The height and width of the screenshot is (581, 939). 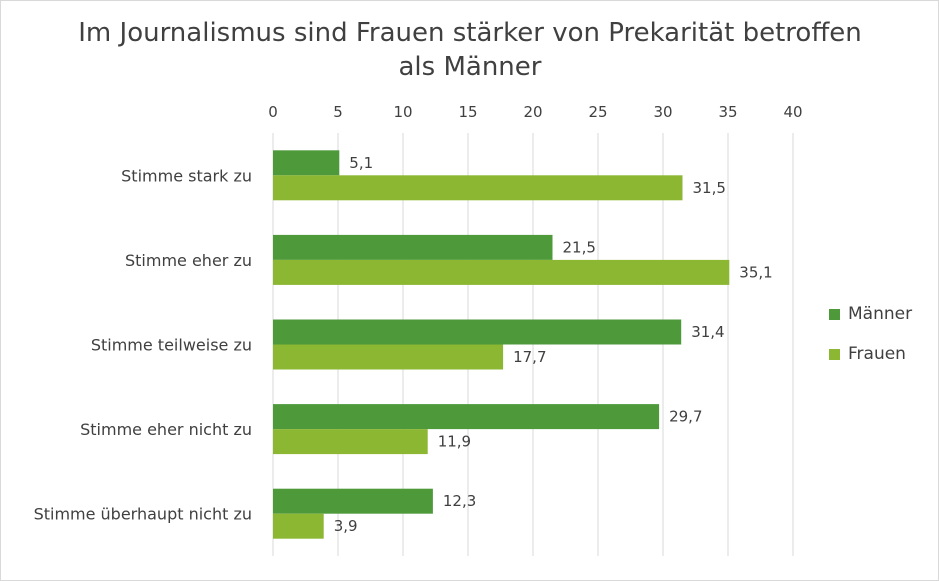 I want to click on category-label: Stimme überhaupt nicht zu, so click(x=143, y=514).